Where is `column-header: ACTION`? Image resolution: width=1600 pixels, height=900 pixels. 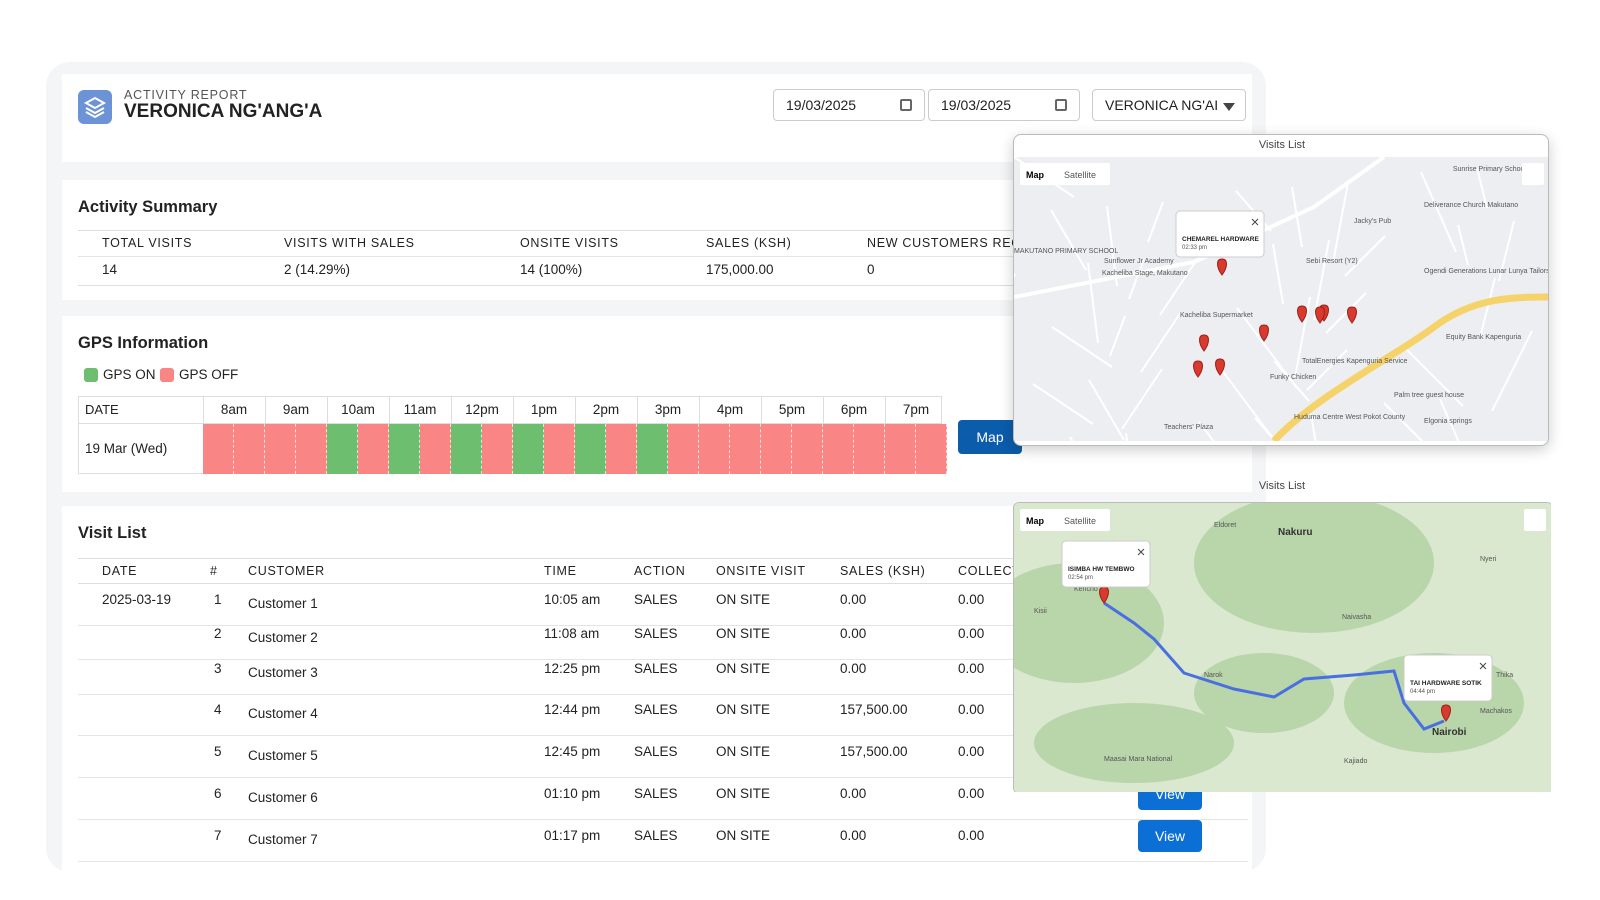 column-header: ACTION is located at coordinates (659, 571).